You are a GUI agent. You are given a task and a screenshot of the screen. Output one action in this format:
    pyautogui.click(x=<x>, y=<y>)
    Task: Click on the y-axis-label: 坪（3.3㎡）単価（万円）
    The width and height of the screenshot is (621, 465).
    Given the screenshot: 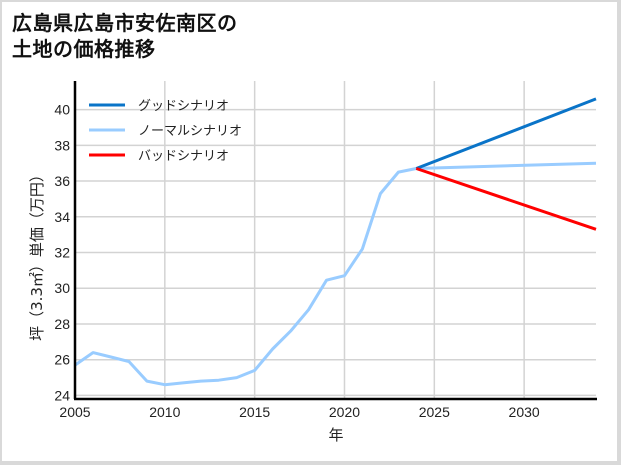 What is the action you would take?
    pyautogui.click(x=37, y=254)
    